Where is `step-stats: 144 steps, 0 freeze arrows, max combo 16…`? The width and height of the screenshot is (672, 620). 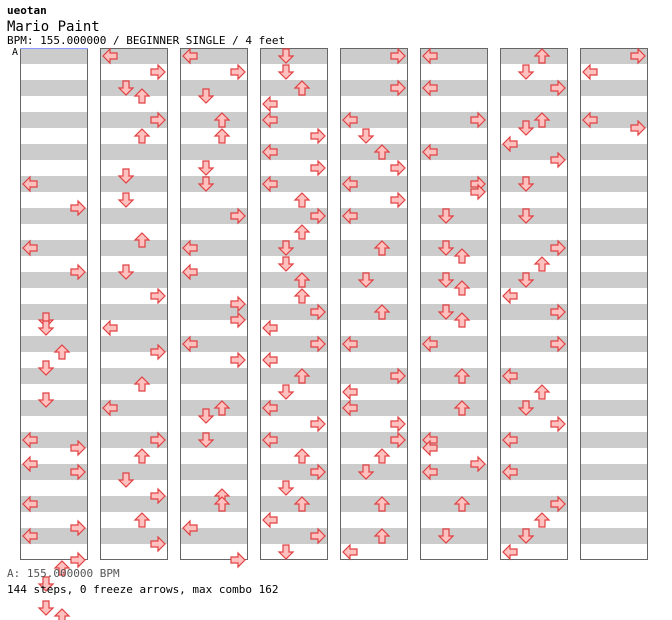 step-stats: 144 steps, 0 freeze arrows, max combo 16… is located at coordinates (143, 589).